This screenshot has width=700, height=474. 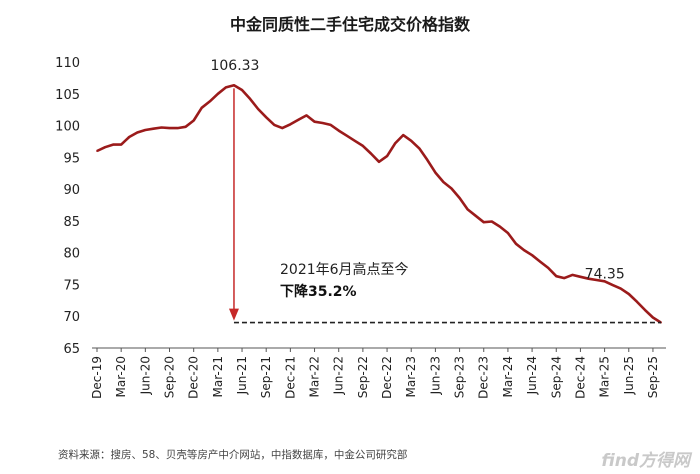 What do you see at coordinates (194, 377) in the screenshot?
I see `x-tick-label: Dec-20` at bounding box center [194, 377].